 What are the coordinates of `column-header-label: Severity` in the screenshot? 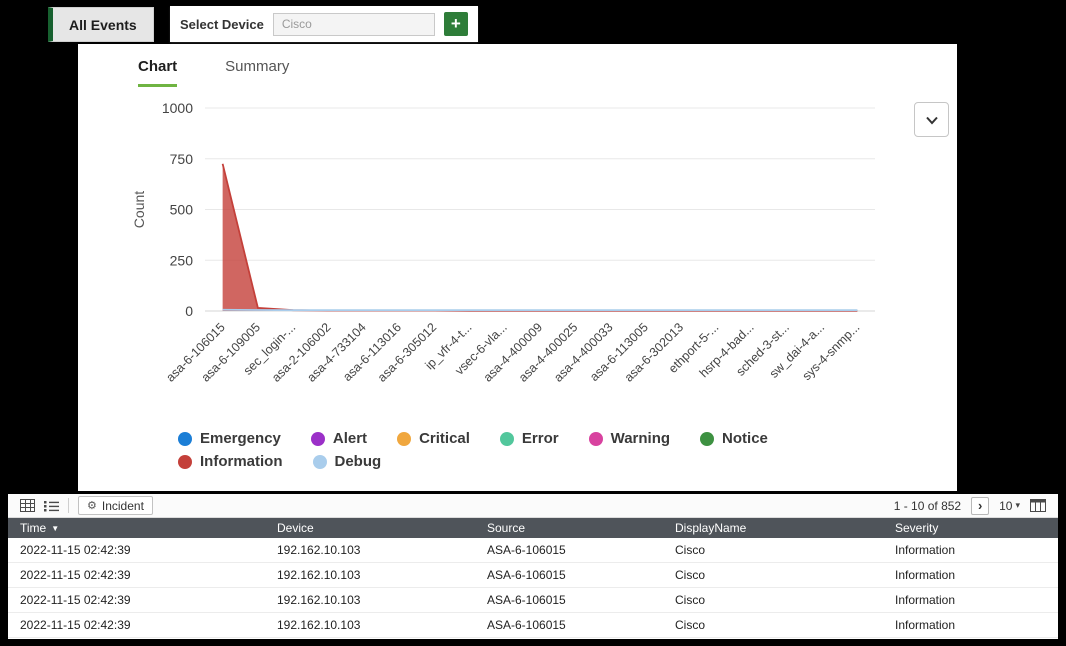 It's located at (917, 528).